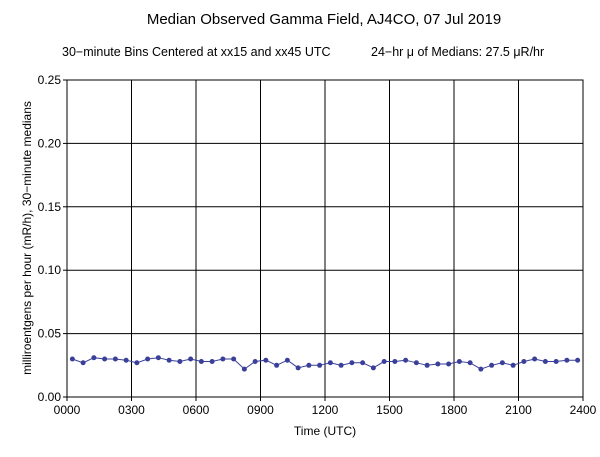 Image resolution: width=600 pixels, height=457 pixels. What do you see at coordinates (325, 431) in the screenshot?
I see `x-axis-label: Time (UTC)` at bounding box center [325, 431].